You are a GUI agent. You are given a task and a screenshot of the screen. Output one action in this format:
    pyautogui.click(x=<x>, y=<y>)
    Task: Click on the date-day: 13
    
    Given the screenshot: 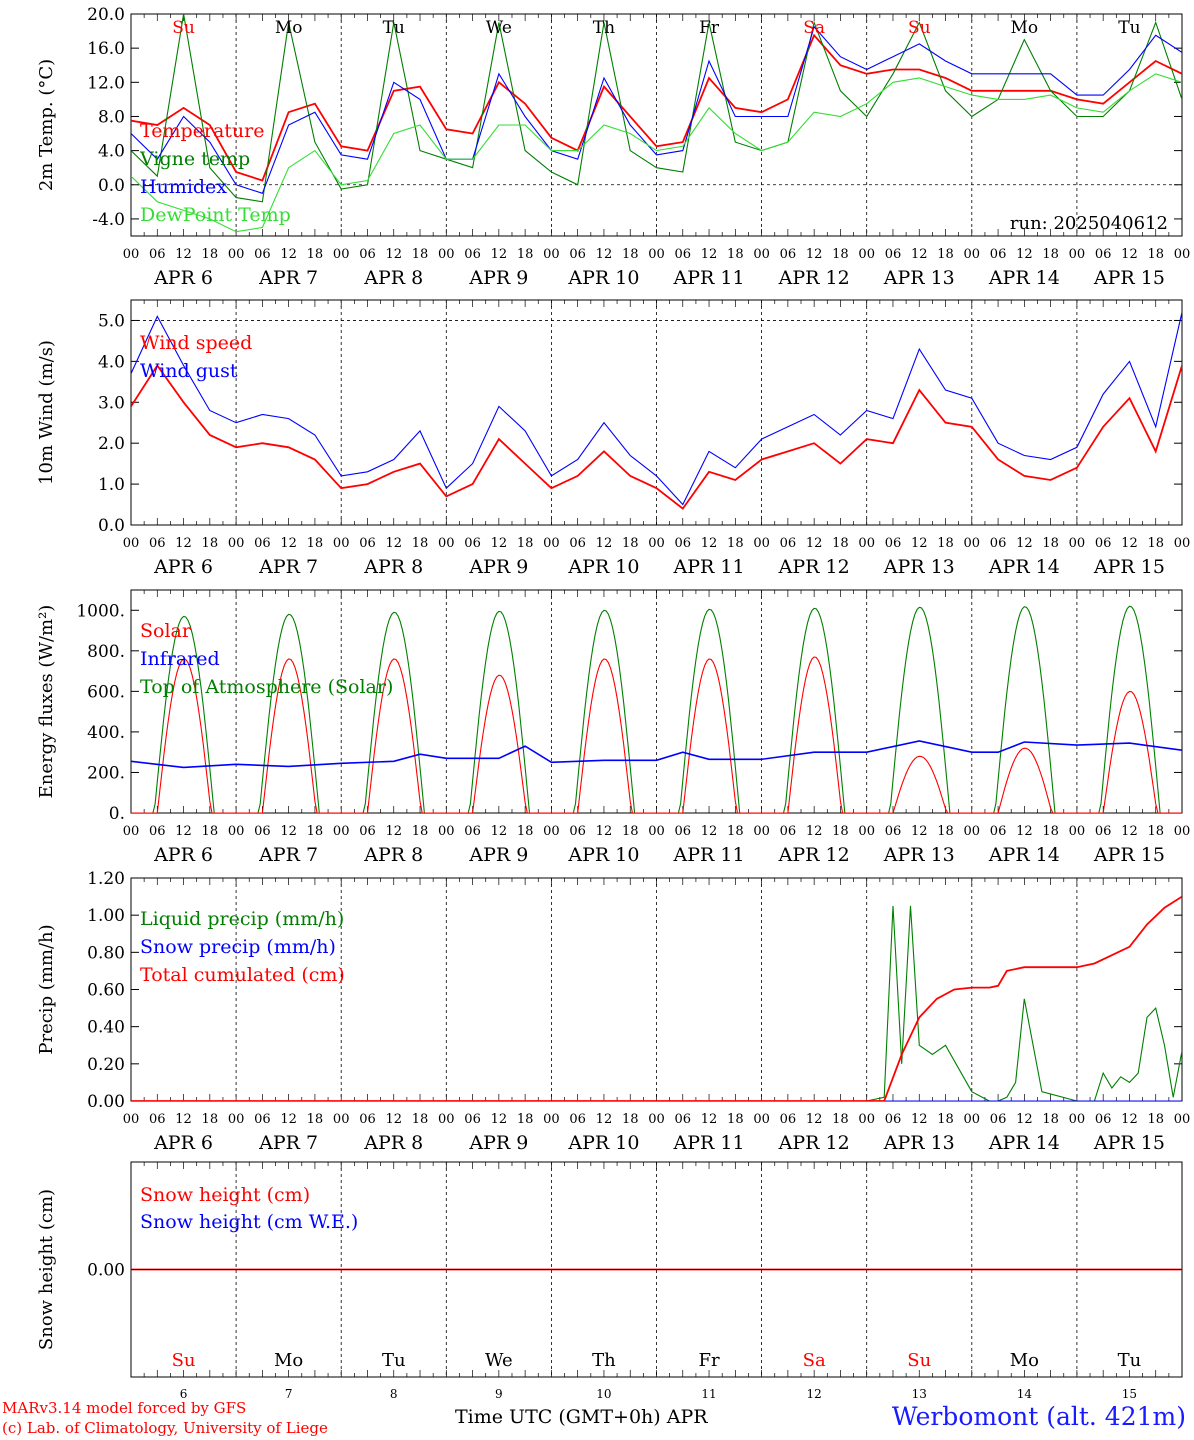 What is the action you would take?
    pyautogui.click(x=943, y=1143)
    